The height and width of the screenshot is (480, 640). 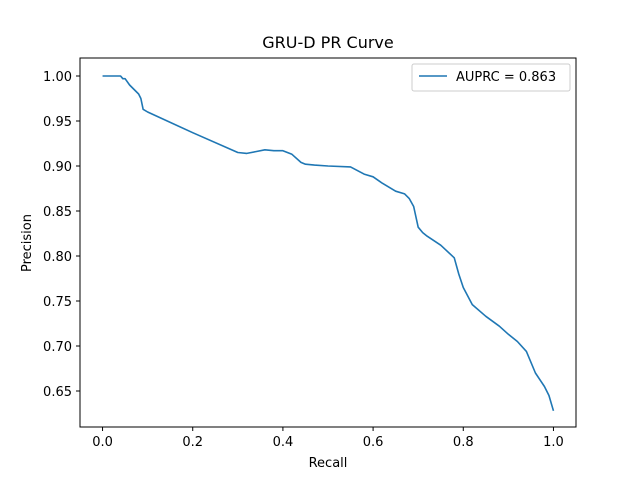 I want to click on x-tick-label: 0.2, so click(x=192, y=442).